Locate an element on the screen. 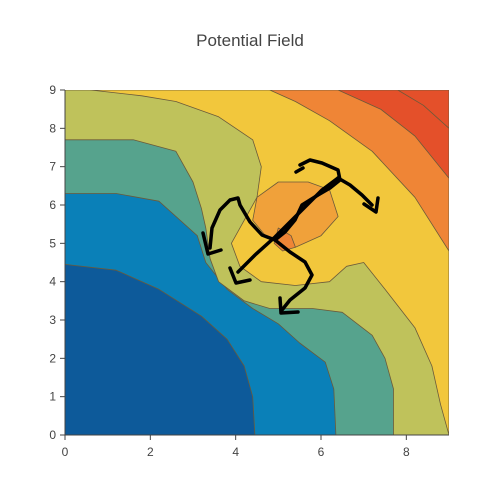 The width and height of the screenshot is (500, 500). y-ticks: 0 1 2 3 4 5 6 7 8 9 is located at coordinates (57, 262).